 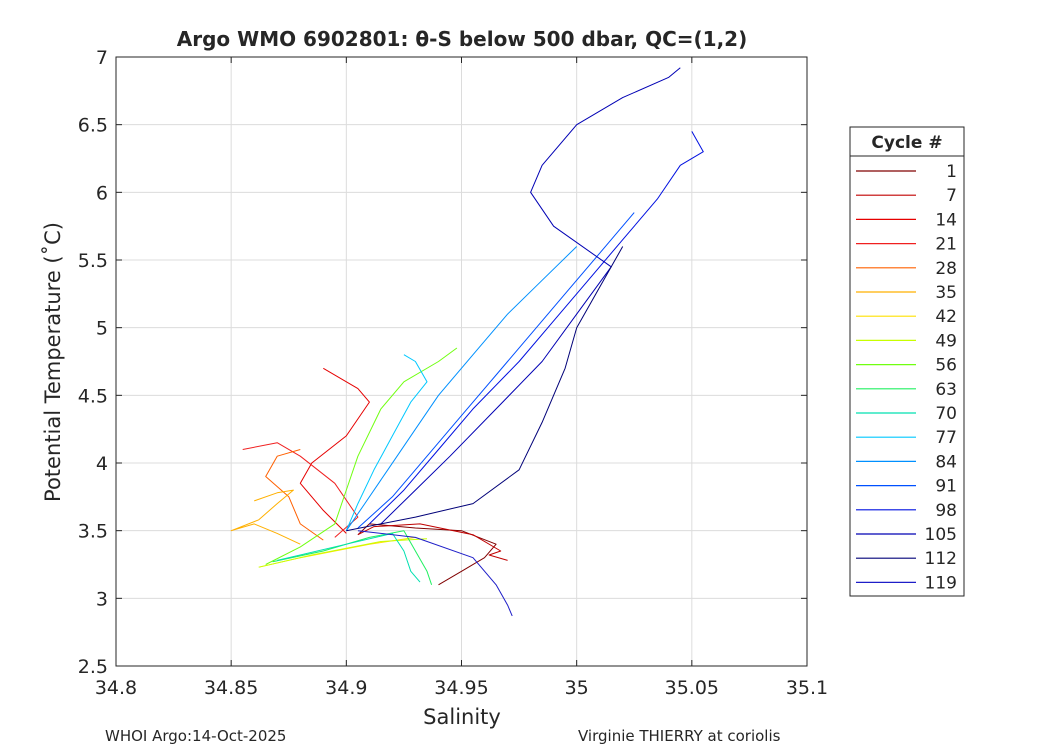 I want to click on x-tick-label: 34.8, so click(x=116, y=688).